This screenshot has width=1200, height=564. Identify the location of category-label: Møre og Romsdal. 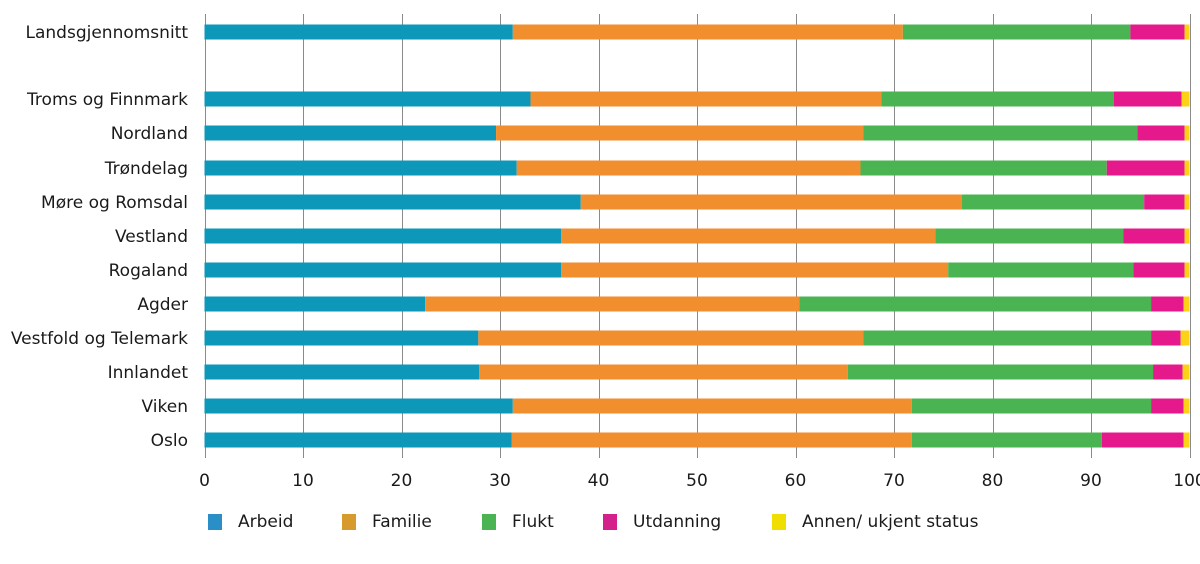
(114, 203).